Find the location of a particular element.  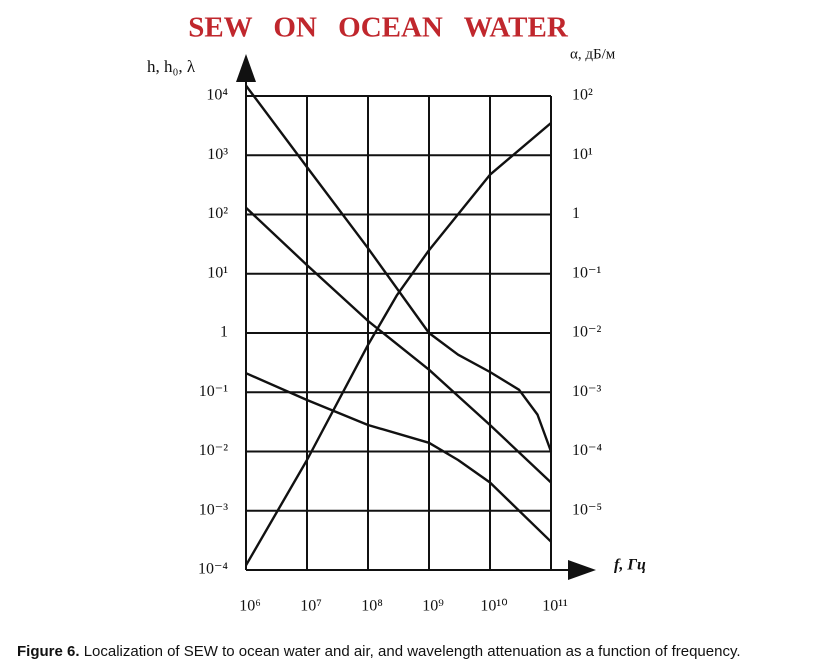

y2-axis-label: α, дБ/м is located at coordinates (593, 54).